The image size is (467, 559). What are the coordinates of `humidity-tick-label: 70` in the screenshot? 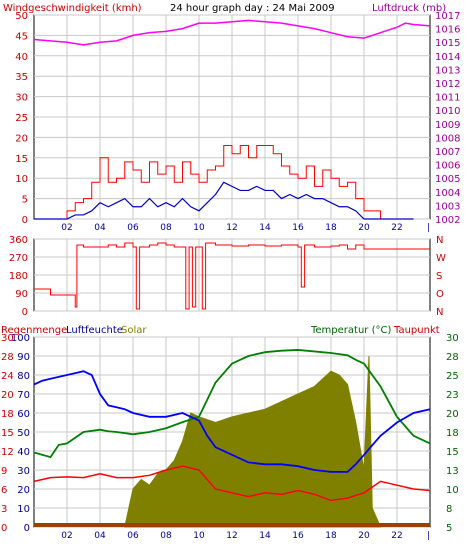 It's located at (23, 395).